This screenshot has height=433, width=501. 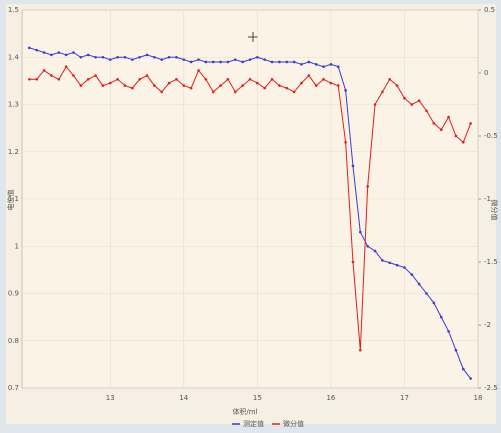 I want to click on legend-label: 微分值, so click(x=293, y=423).